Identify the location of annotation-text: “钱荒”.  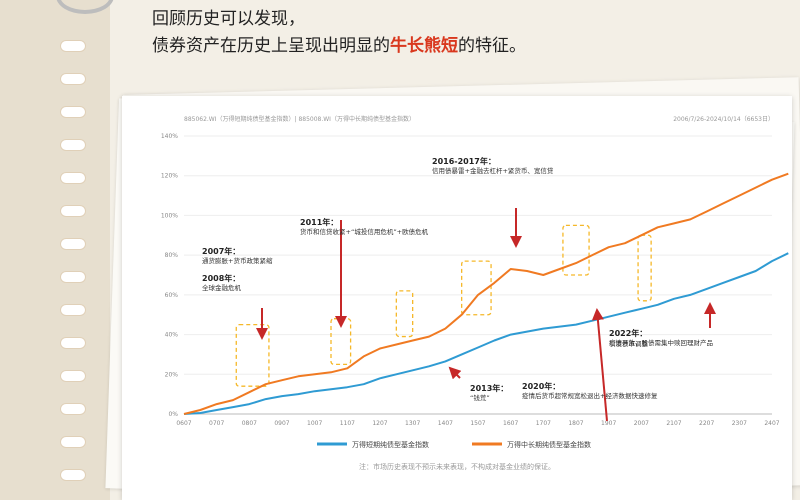
(480, 397).